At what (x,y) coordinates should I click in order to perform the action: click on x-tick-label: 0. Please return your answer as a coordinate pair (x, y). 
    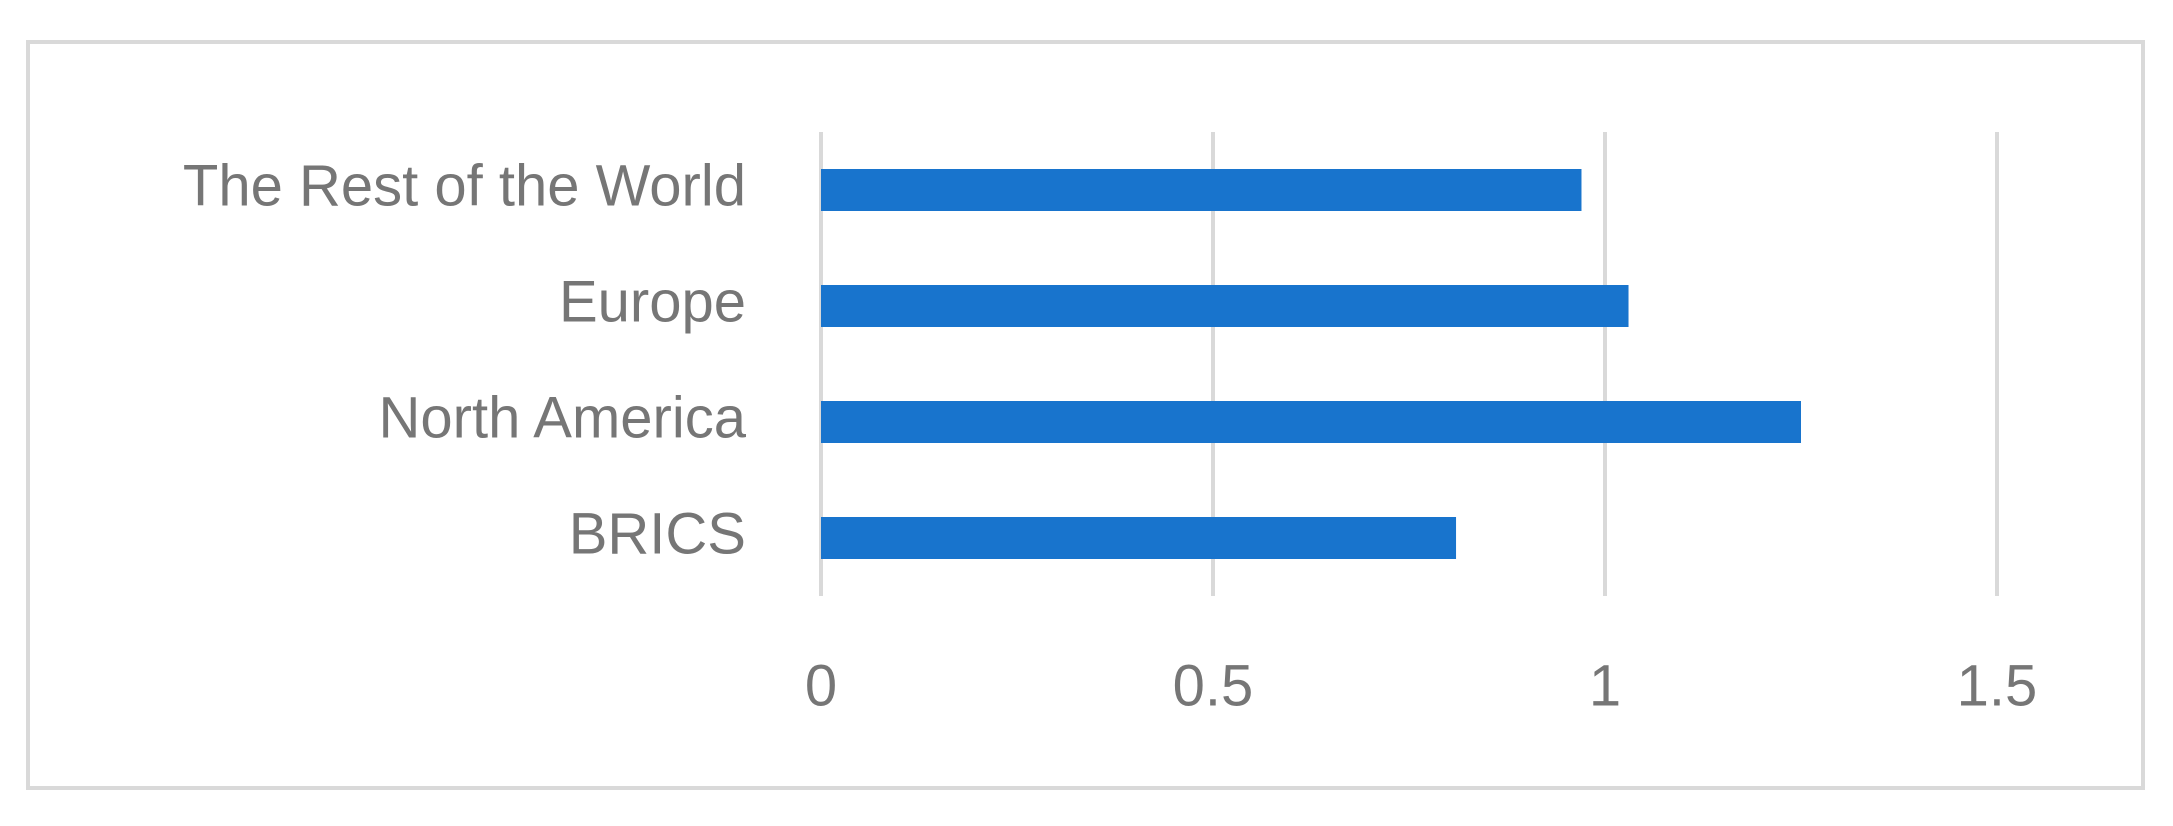
    Looking at the image, I should click on (821, 685).